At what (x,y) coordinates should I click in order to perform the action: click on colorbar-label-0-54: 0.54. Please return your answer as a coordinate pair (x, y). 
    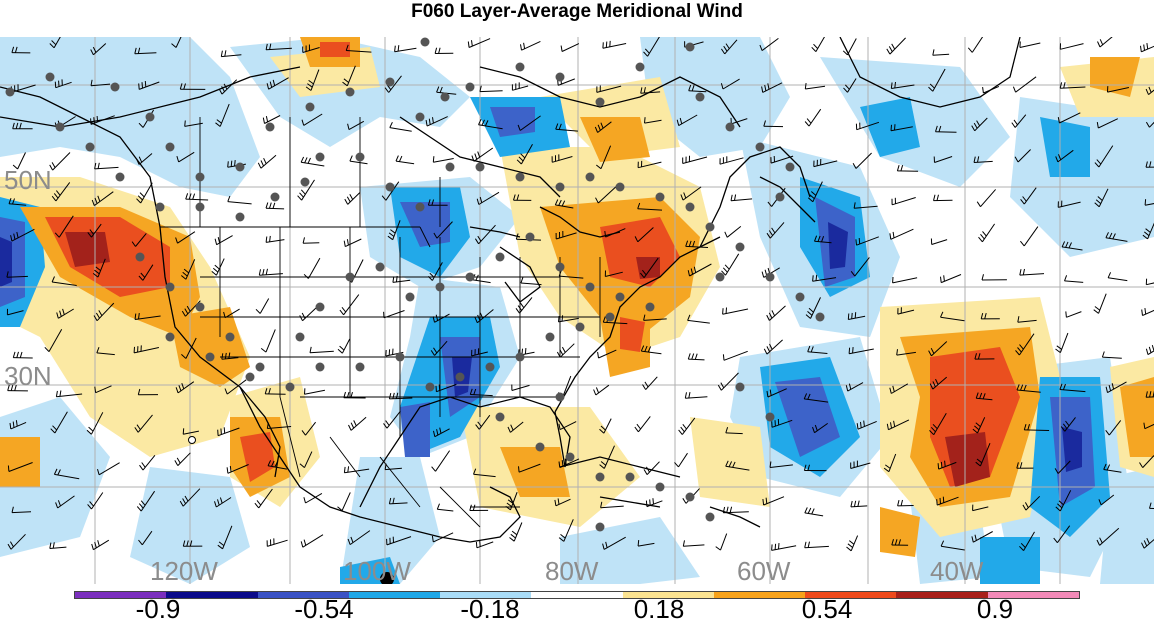
    Looking at the image, I should click on (827, 609).